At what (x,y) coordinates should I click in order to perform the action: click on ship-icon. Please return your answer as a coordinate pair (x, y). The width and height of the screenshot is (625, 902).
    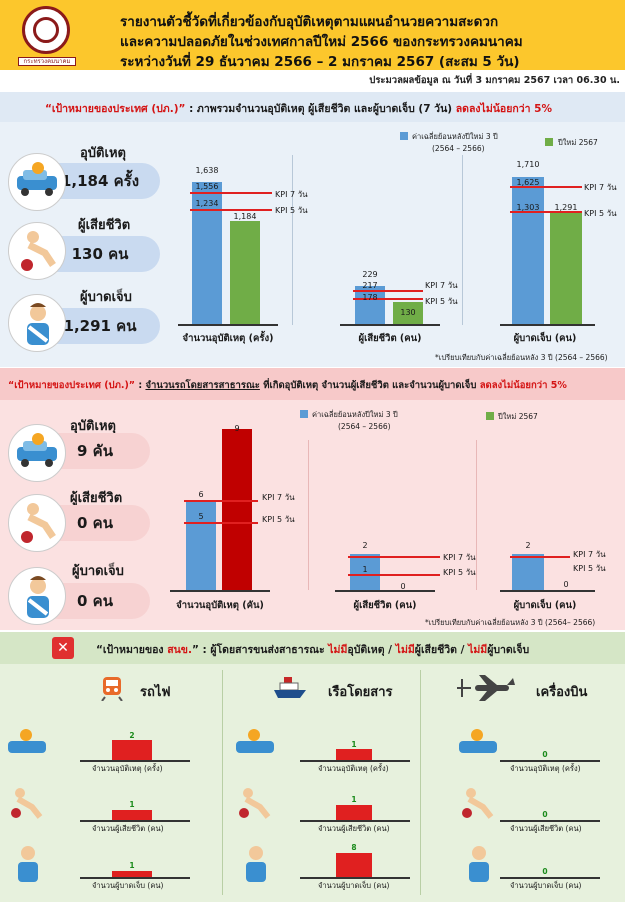
    Looking at the image, I should click on (290, 690).